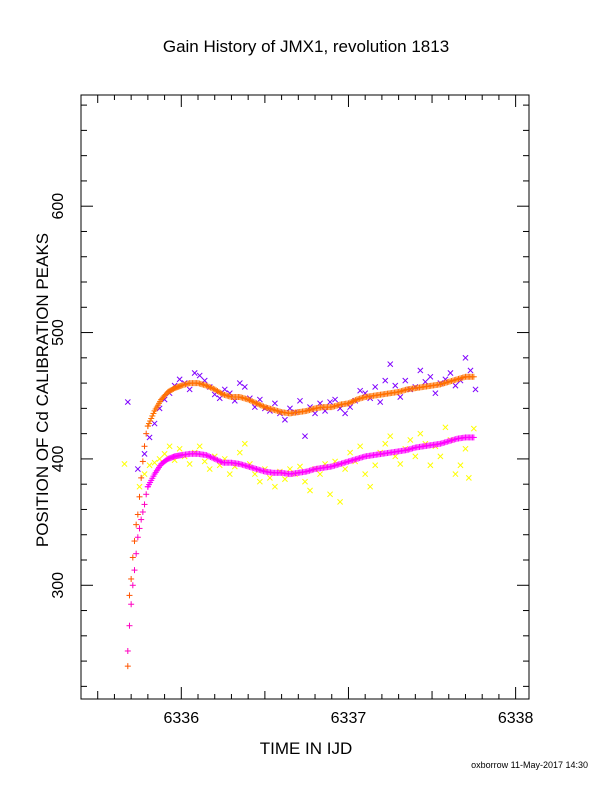  I want to click on y-tick-label: 500, so click(58, 332).